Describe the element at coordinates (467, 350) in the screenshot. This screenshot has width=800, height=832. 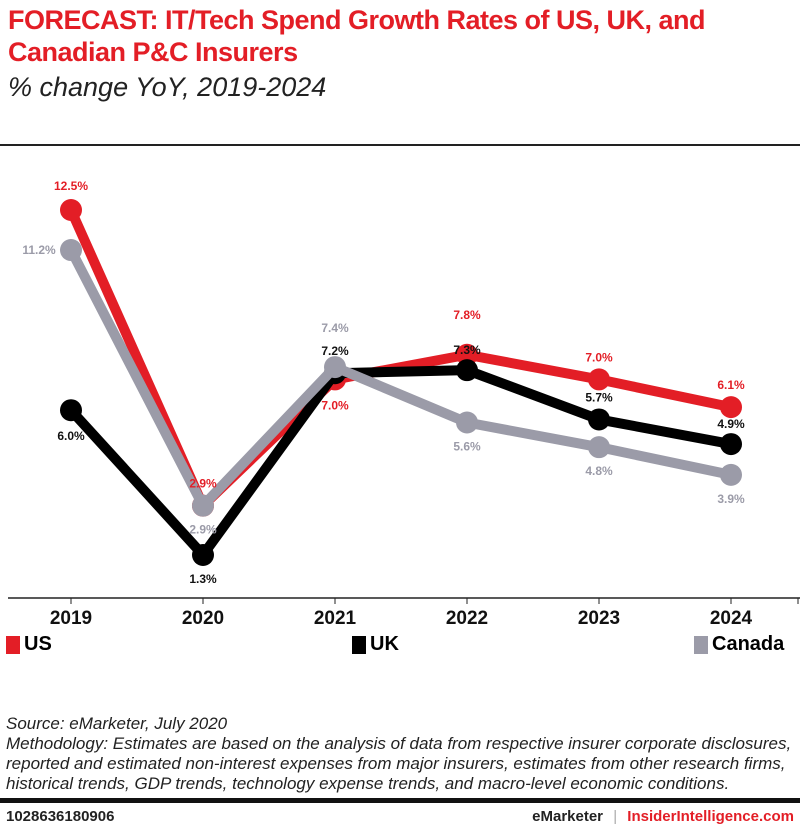
I see `data-label-uk: 7.3%` at that location.